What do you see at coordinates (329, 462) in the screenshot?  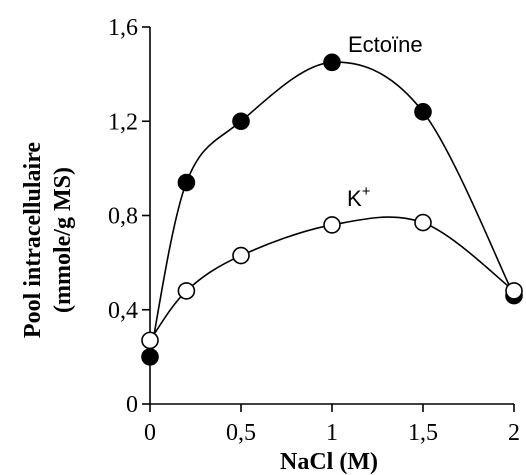 I see `x-axis-title: NaCl (M)` at bounding box center [329, 462].